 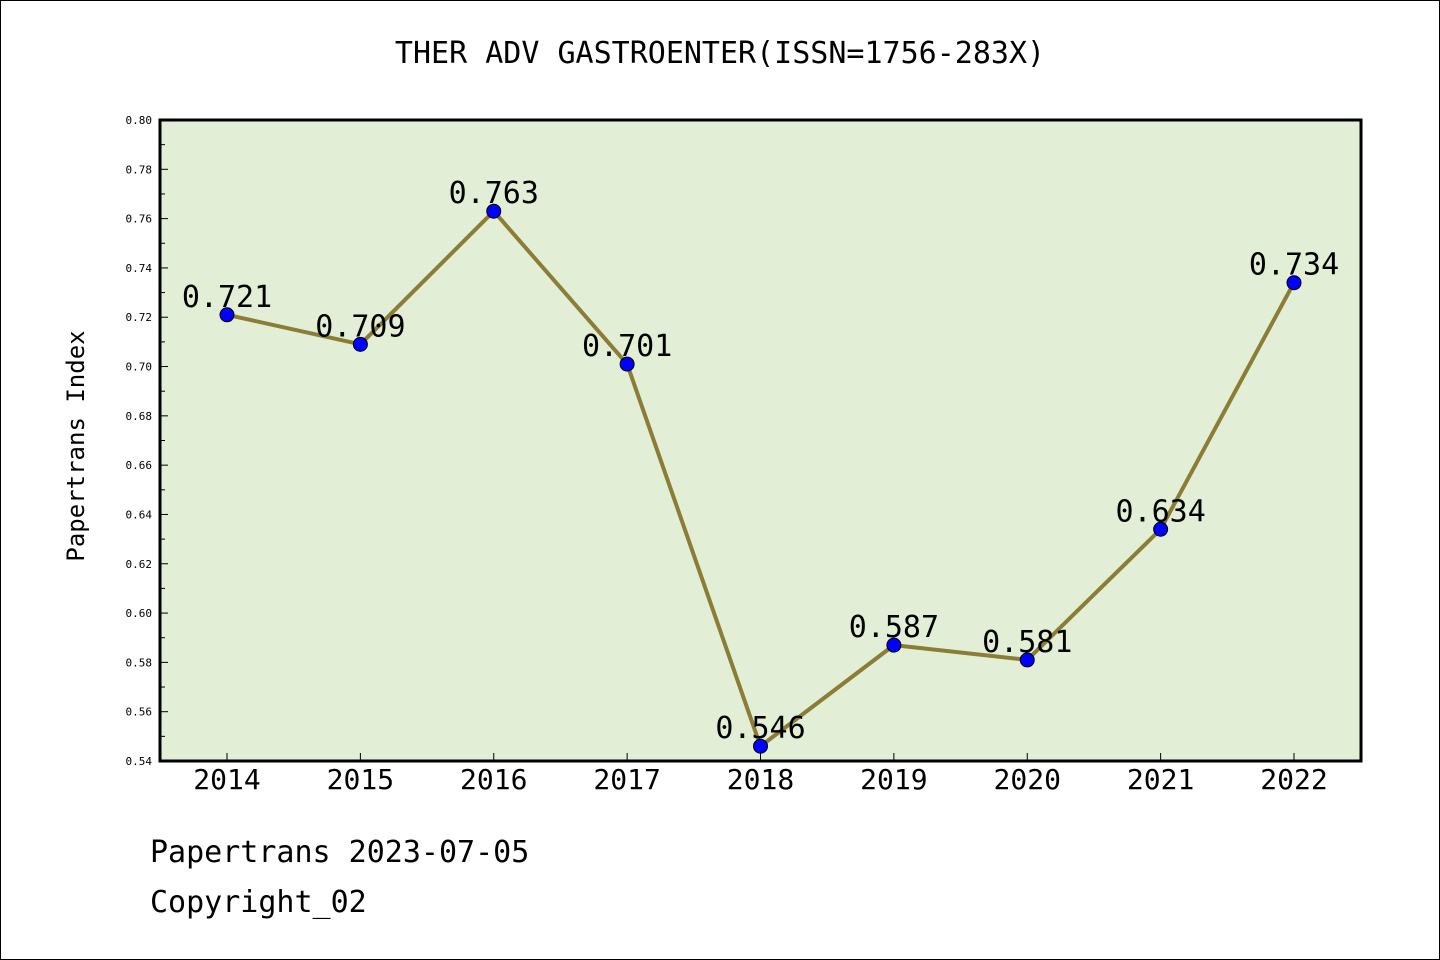 What do you see at coordinates (894, 627) in the screenshot?
I see `data-label: 0.587` at bounding box center [894, 627].